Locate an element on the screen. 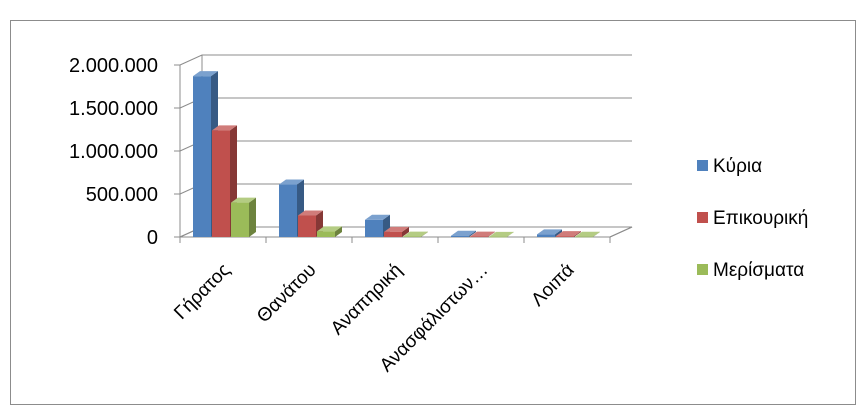  y-tick-label: 500.000 is located at coordinates (122, 195).